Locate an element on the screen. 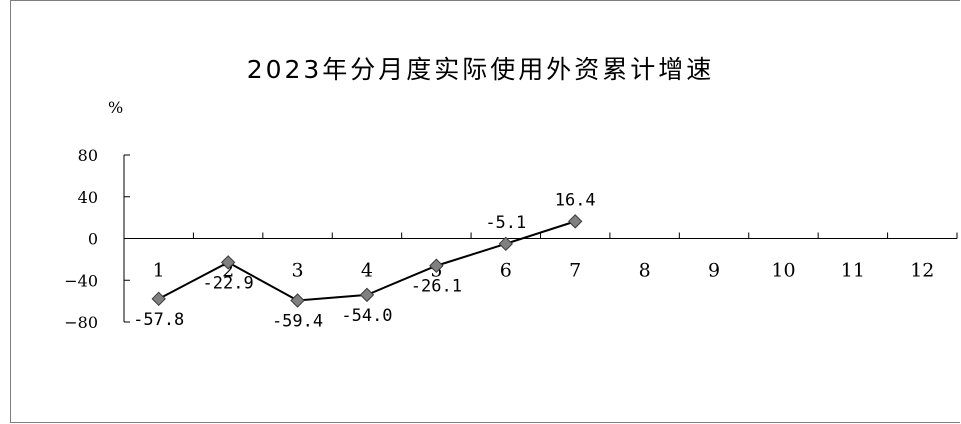  x-tick-label: 8 is located at coordinates (645, 271).